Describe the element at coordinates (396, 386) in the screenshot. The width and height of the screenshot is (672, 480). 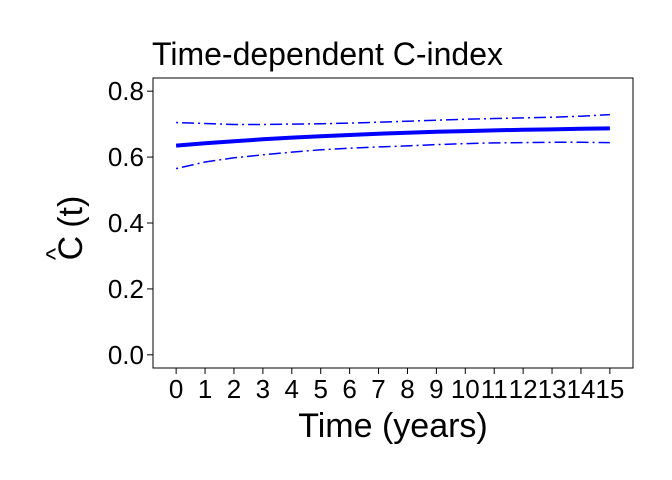
I see `x-axis: 0 1 2 3 4 5 6 7 8 9 10 11 12 13 14 15` at that location.